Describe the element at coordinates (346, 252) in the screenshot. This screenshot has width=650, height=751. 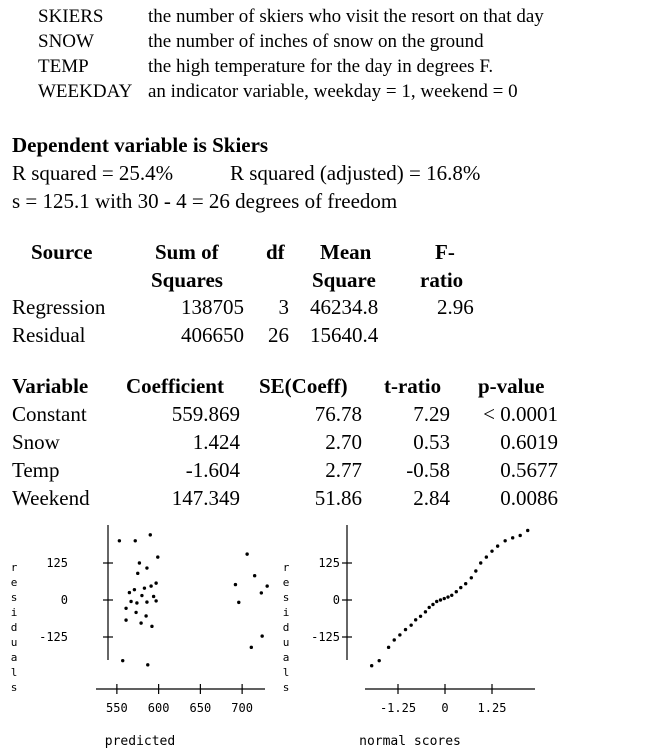
I see `anova-header-ms-line1: Mean` at that location.